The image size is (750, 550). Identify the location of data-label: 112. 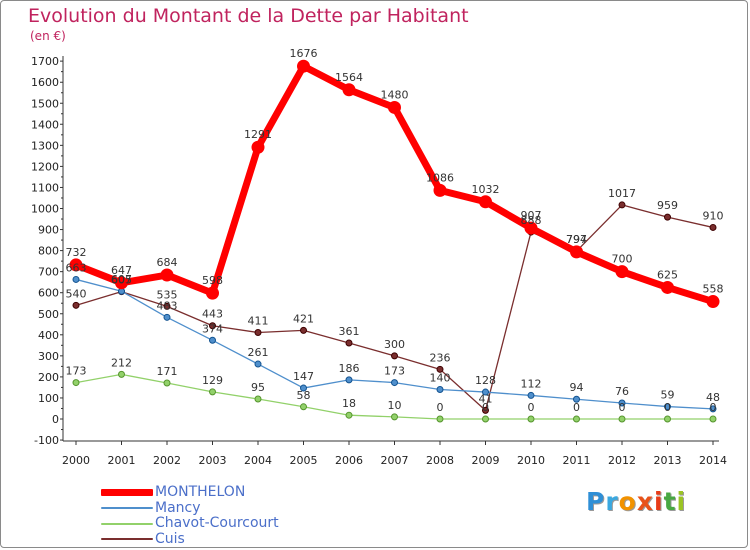
(531, 383).